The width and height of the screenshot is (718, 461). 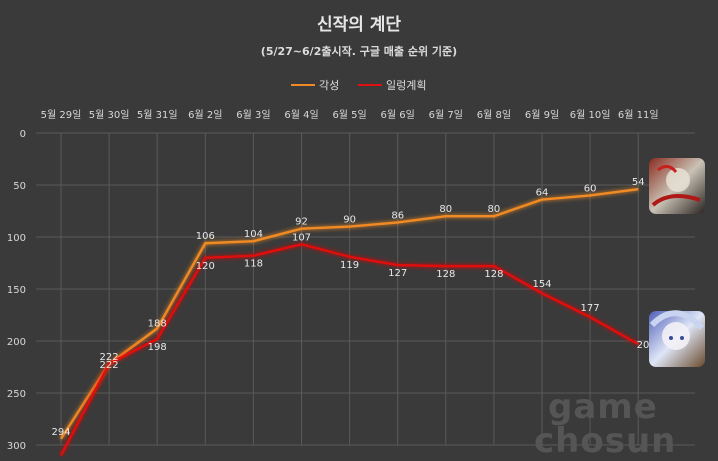 I want to click on data-label-ilreong: 222, so click(x=109, y=365).